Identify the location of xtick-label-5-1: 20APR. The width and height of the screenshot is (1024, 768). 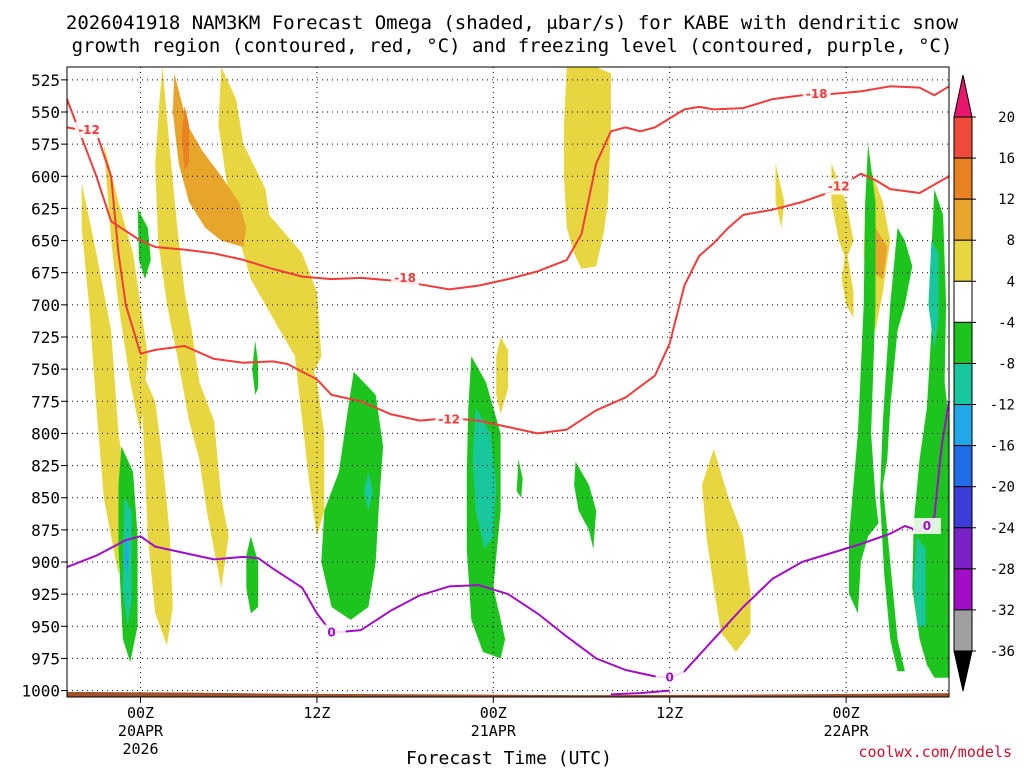
(141, 731).